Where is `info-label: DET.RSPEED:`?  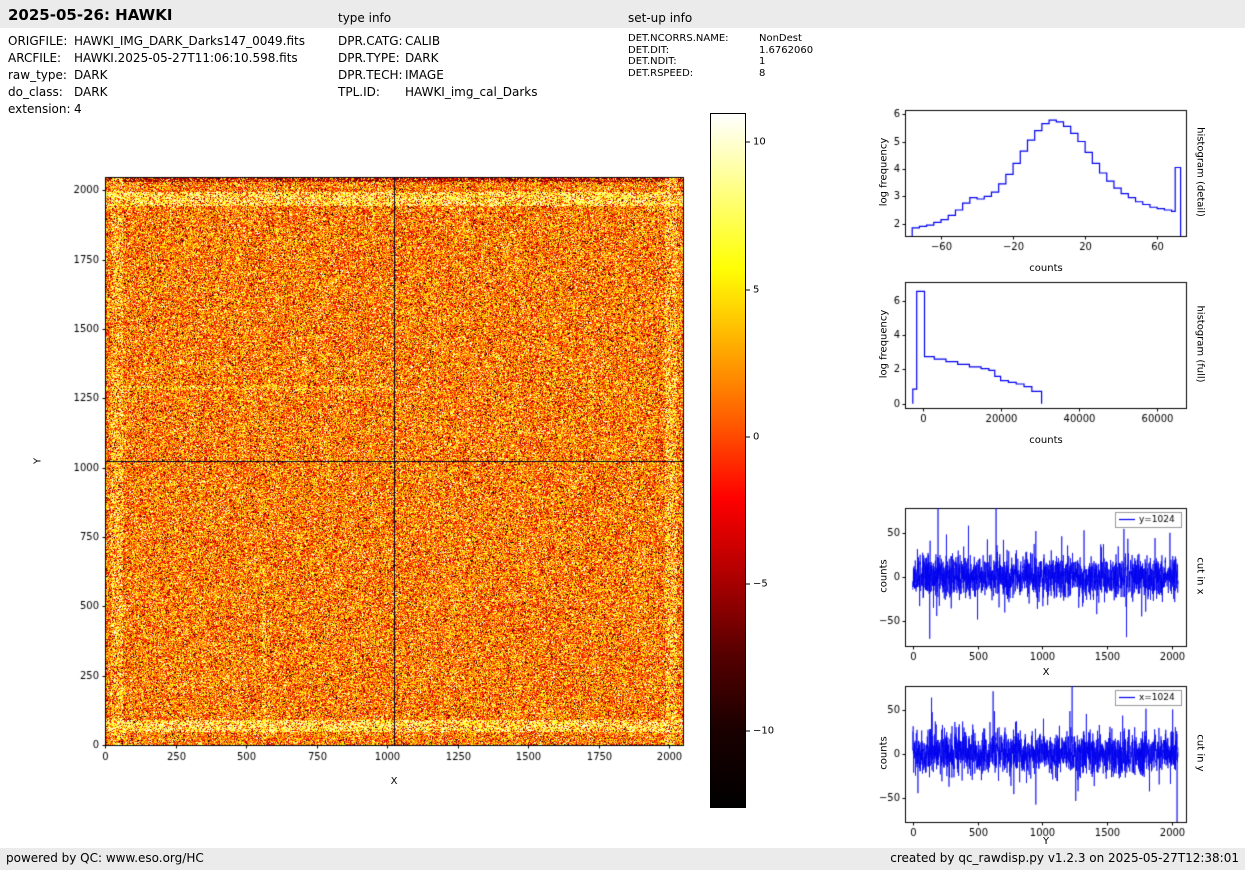
info-label: DET.RSPEED: is located at coordinates (661, 73).